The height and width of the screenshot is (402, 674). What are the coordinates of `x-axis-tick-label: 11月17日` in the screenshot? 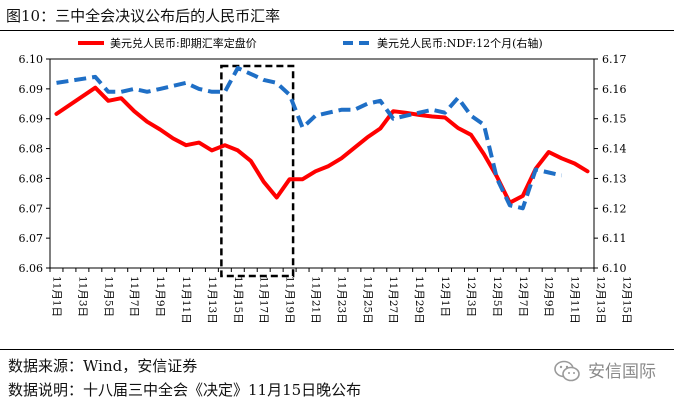 It's located at (264, 300).